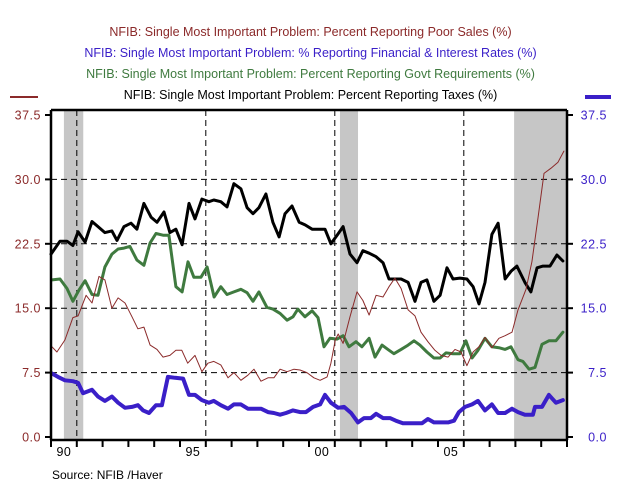 Image resolution: width=621 pixels, height=489 pixels. I want to click on y-tick-label-left: 15.0, so click(28, 309).